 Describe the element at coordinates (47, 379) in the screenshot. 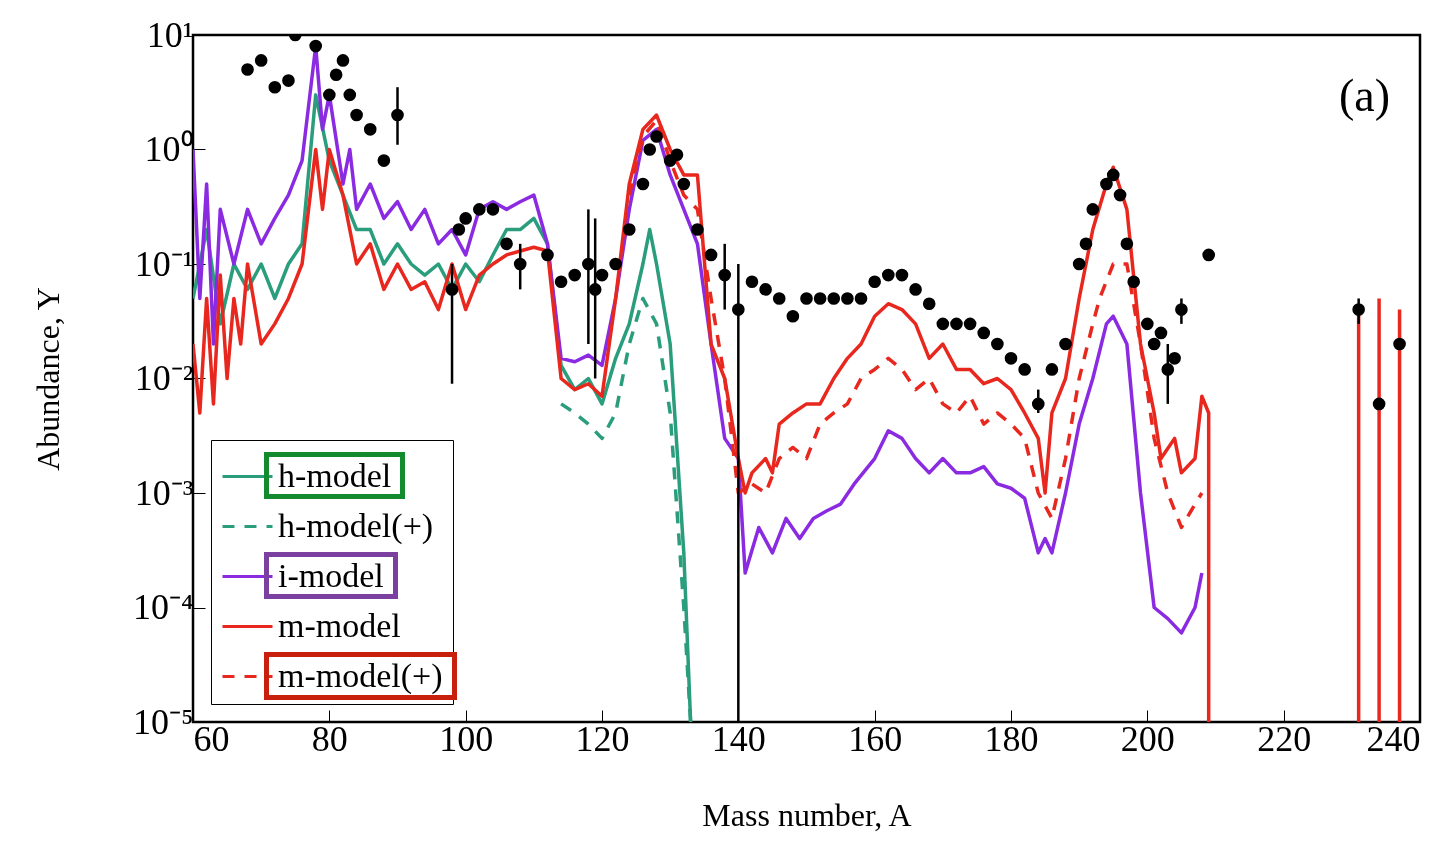

I see `y-axis-title: Abundance, Y` at that location.